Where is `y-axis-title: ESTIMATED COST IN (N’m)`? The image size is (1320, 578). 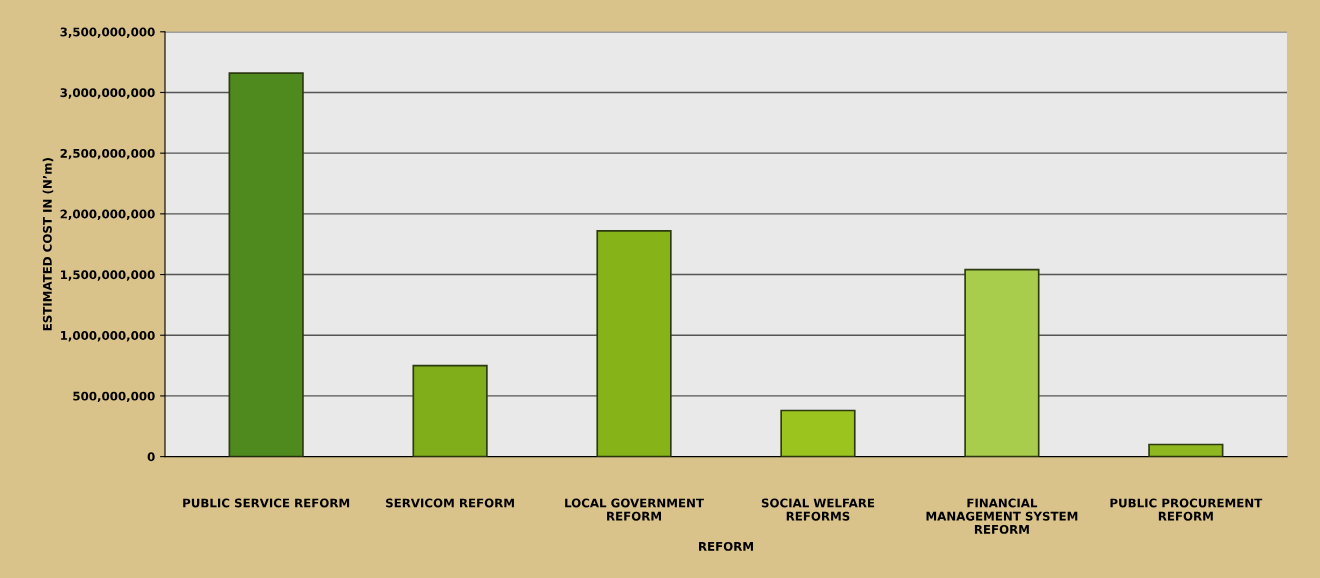
y-axis-title: ESTIMATED COST IN (N’m) is located at coordinates (48, 244).